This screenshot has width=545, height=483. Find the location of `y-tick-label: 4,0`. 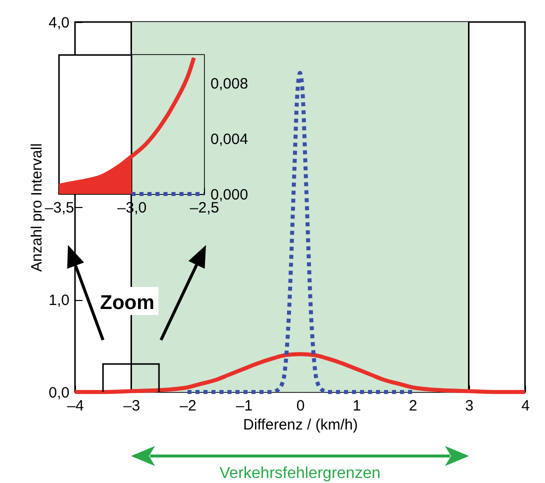

y-tick-label: 4,0 is located at coordinates (59, 23).